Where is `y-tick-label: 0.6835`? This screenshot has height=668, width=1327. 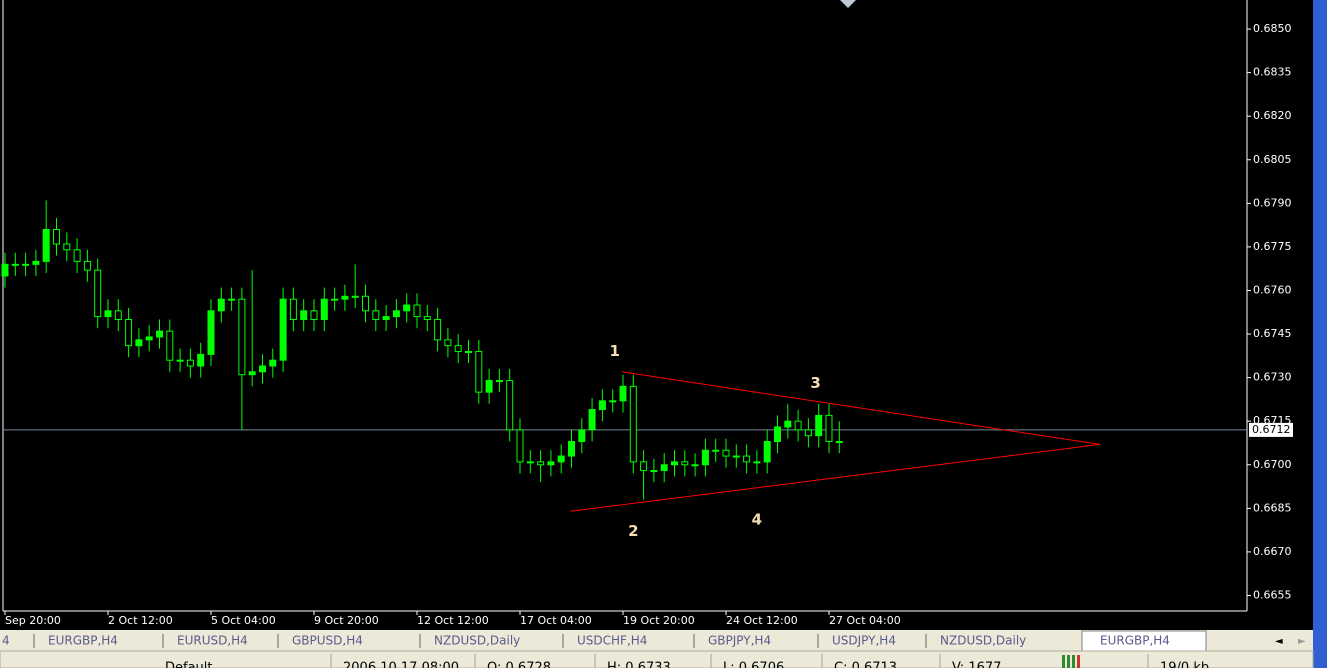 y-tick-label: 0.6835 is located at coordinates (1272, 72).